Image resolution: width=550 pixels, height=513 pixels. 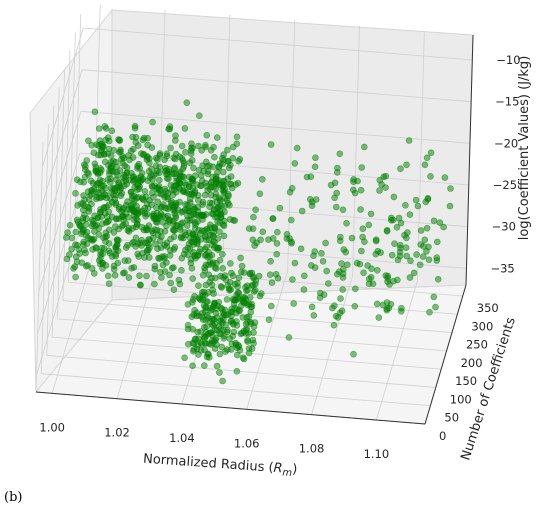 I want to click on z-tick-label: −30, so click(x=504, y=227).